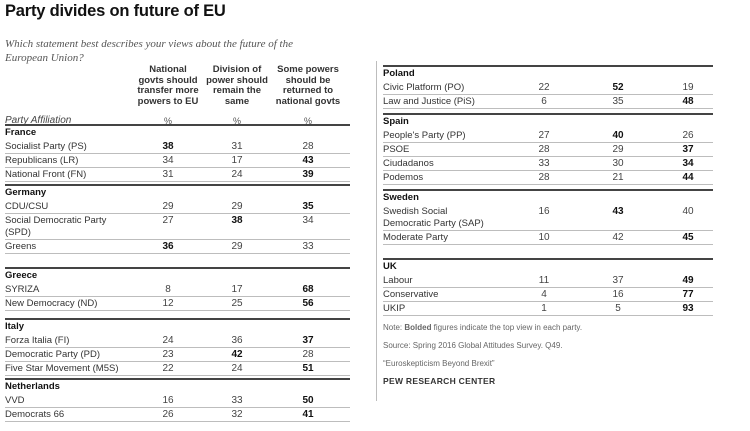  What do you see at coordinates (308, 368) in the screenshot?
I see `value-cell: 51` at bounding box center [308, 368].